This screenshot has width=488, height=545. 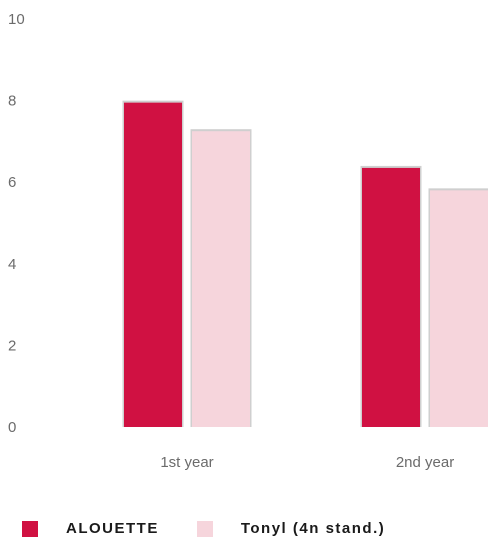 I want to click on y-tick-label: 2, so click(x=12, y=345).